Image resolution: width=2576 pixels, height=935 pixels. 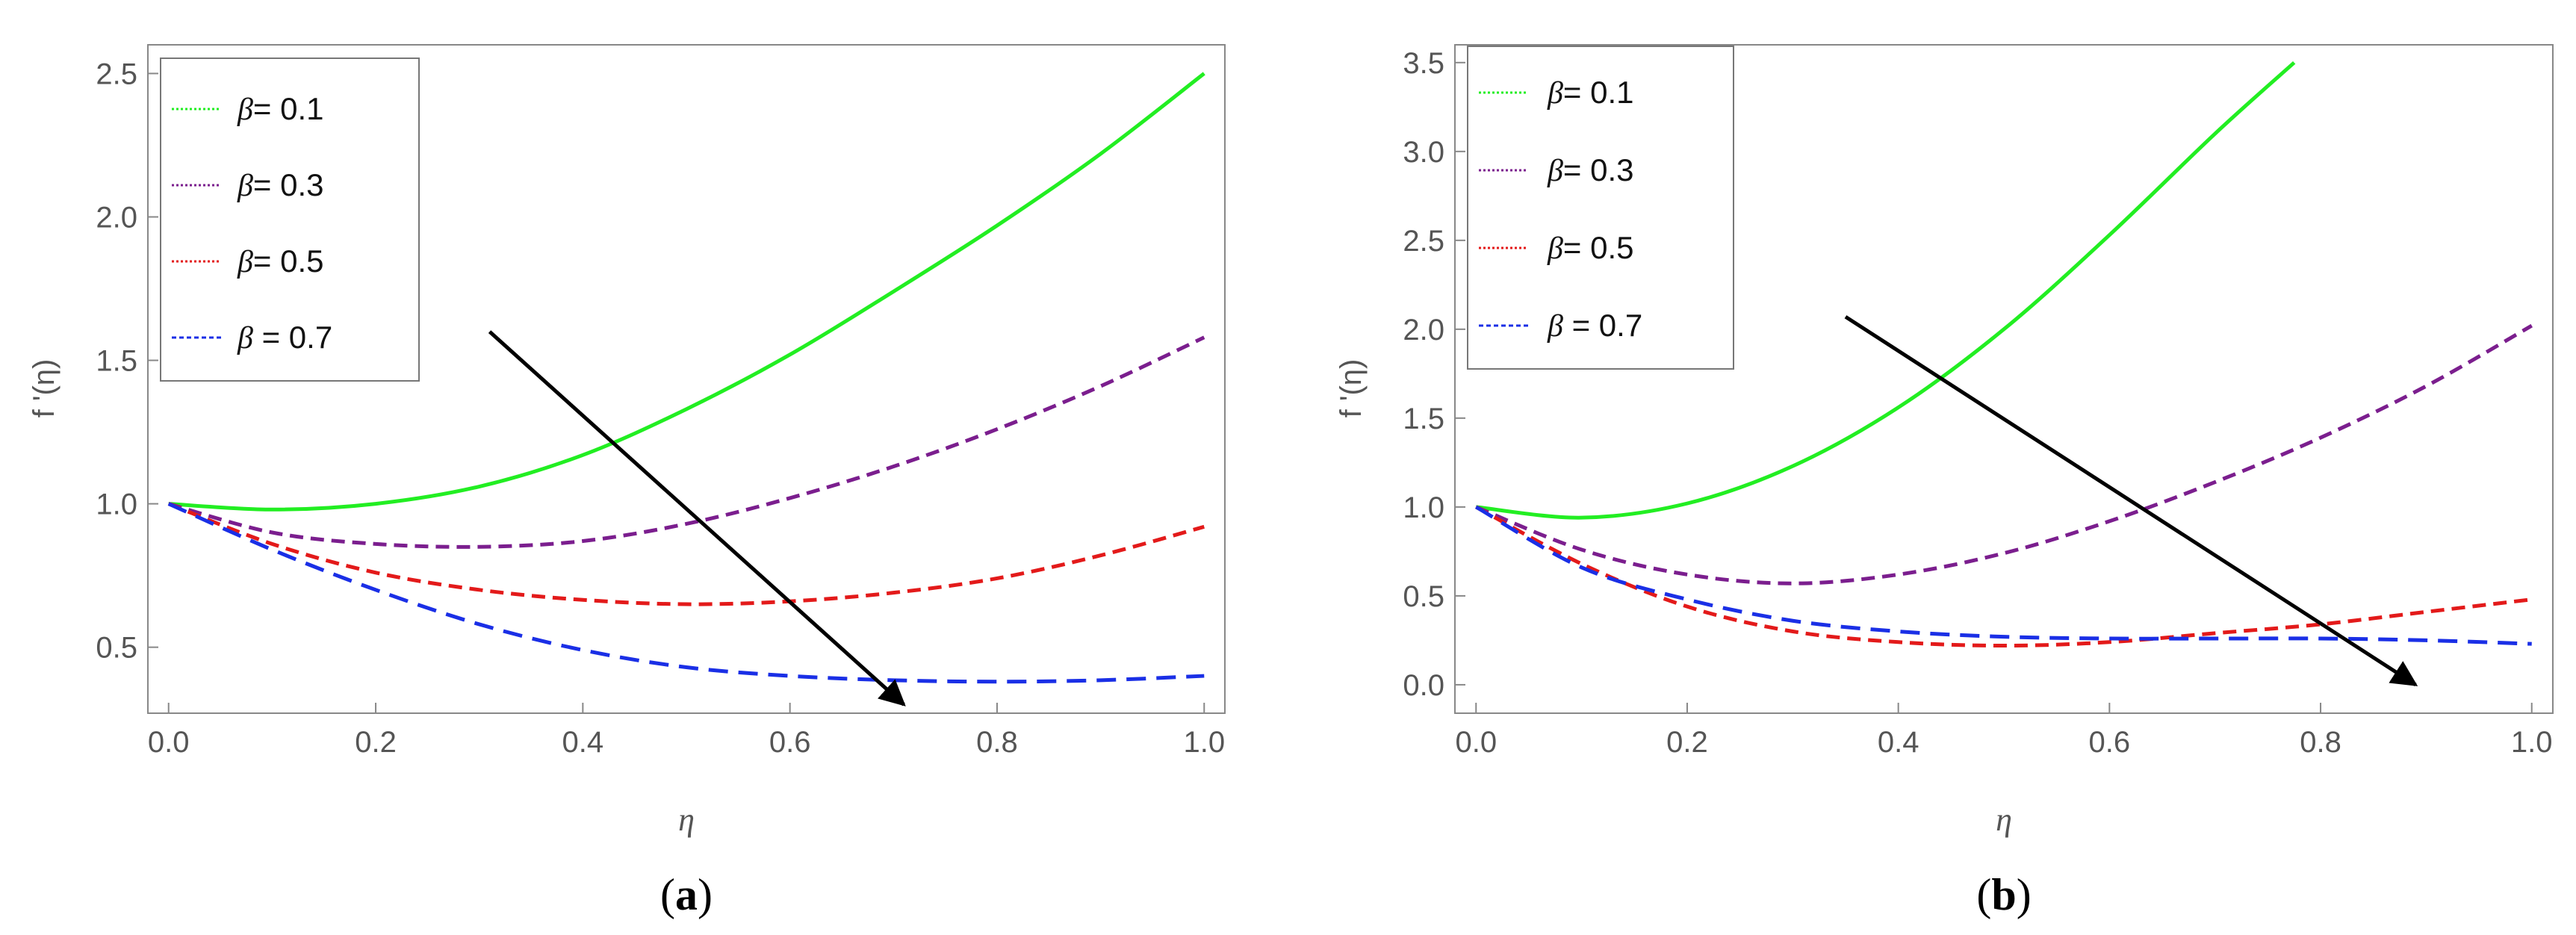 I want to click on panel-letter: a, so click(x=687, y=894).